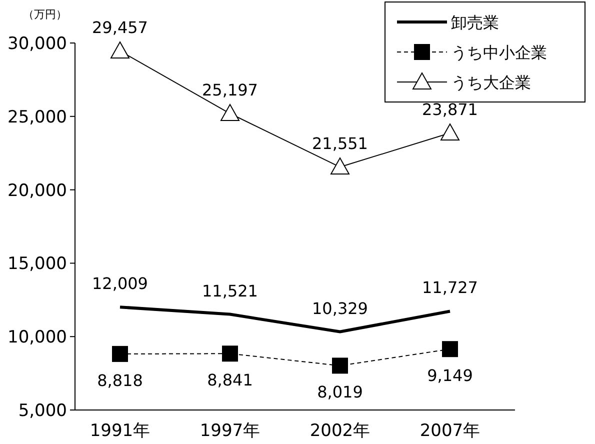  What do you see at coordinates (340, 144) in the screenshot?
I see `data-label: 21,551` at bounding box center [340, 144].